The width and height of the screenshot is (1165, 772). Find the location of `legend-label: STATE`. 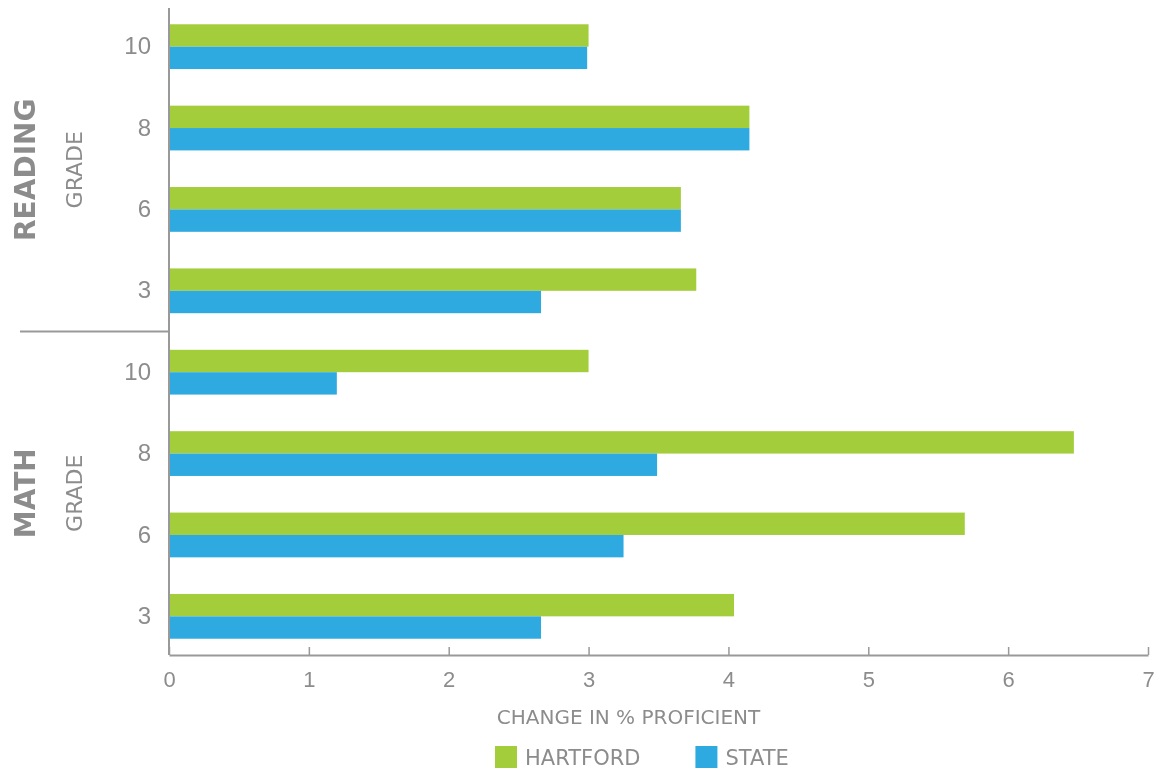

legend-label: STATE is located at coordinates (757, 758).